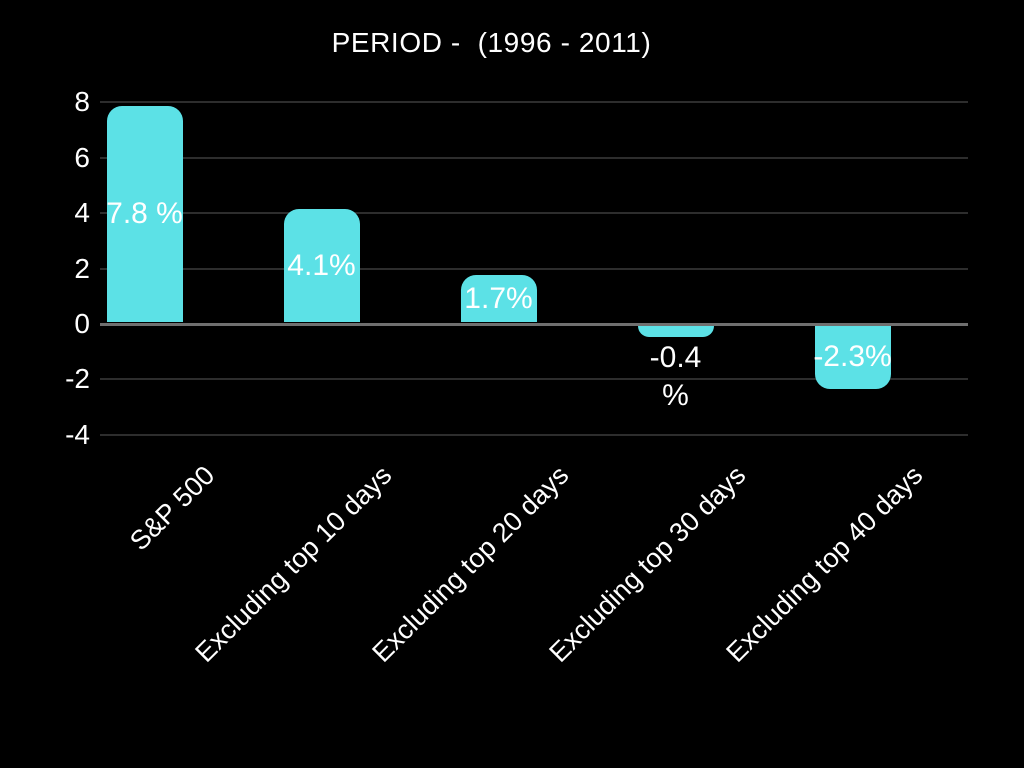 This screenshot has width=1024, height=768. I want to click on y-tick-label: -2, so click(77, 379).